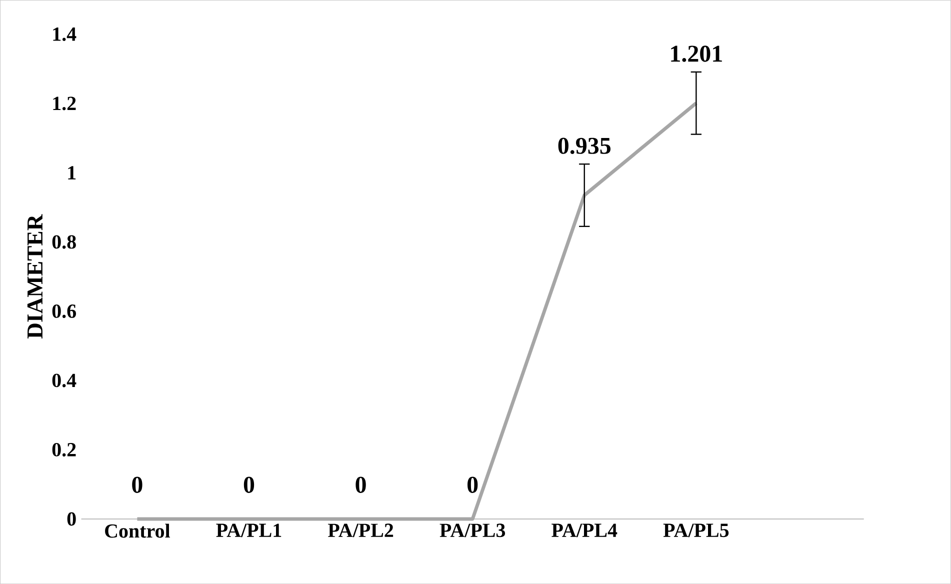  I want to click on x-tick-label: Control, so click(137, 531).